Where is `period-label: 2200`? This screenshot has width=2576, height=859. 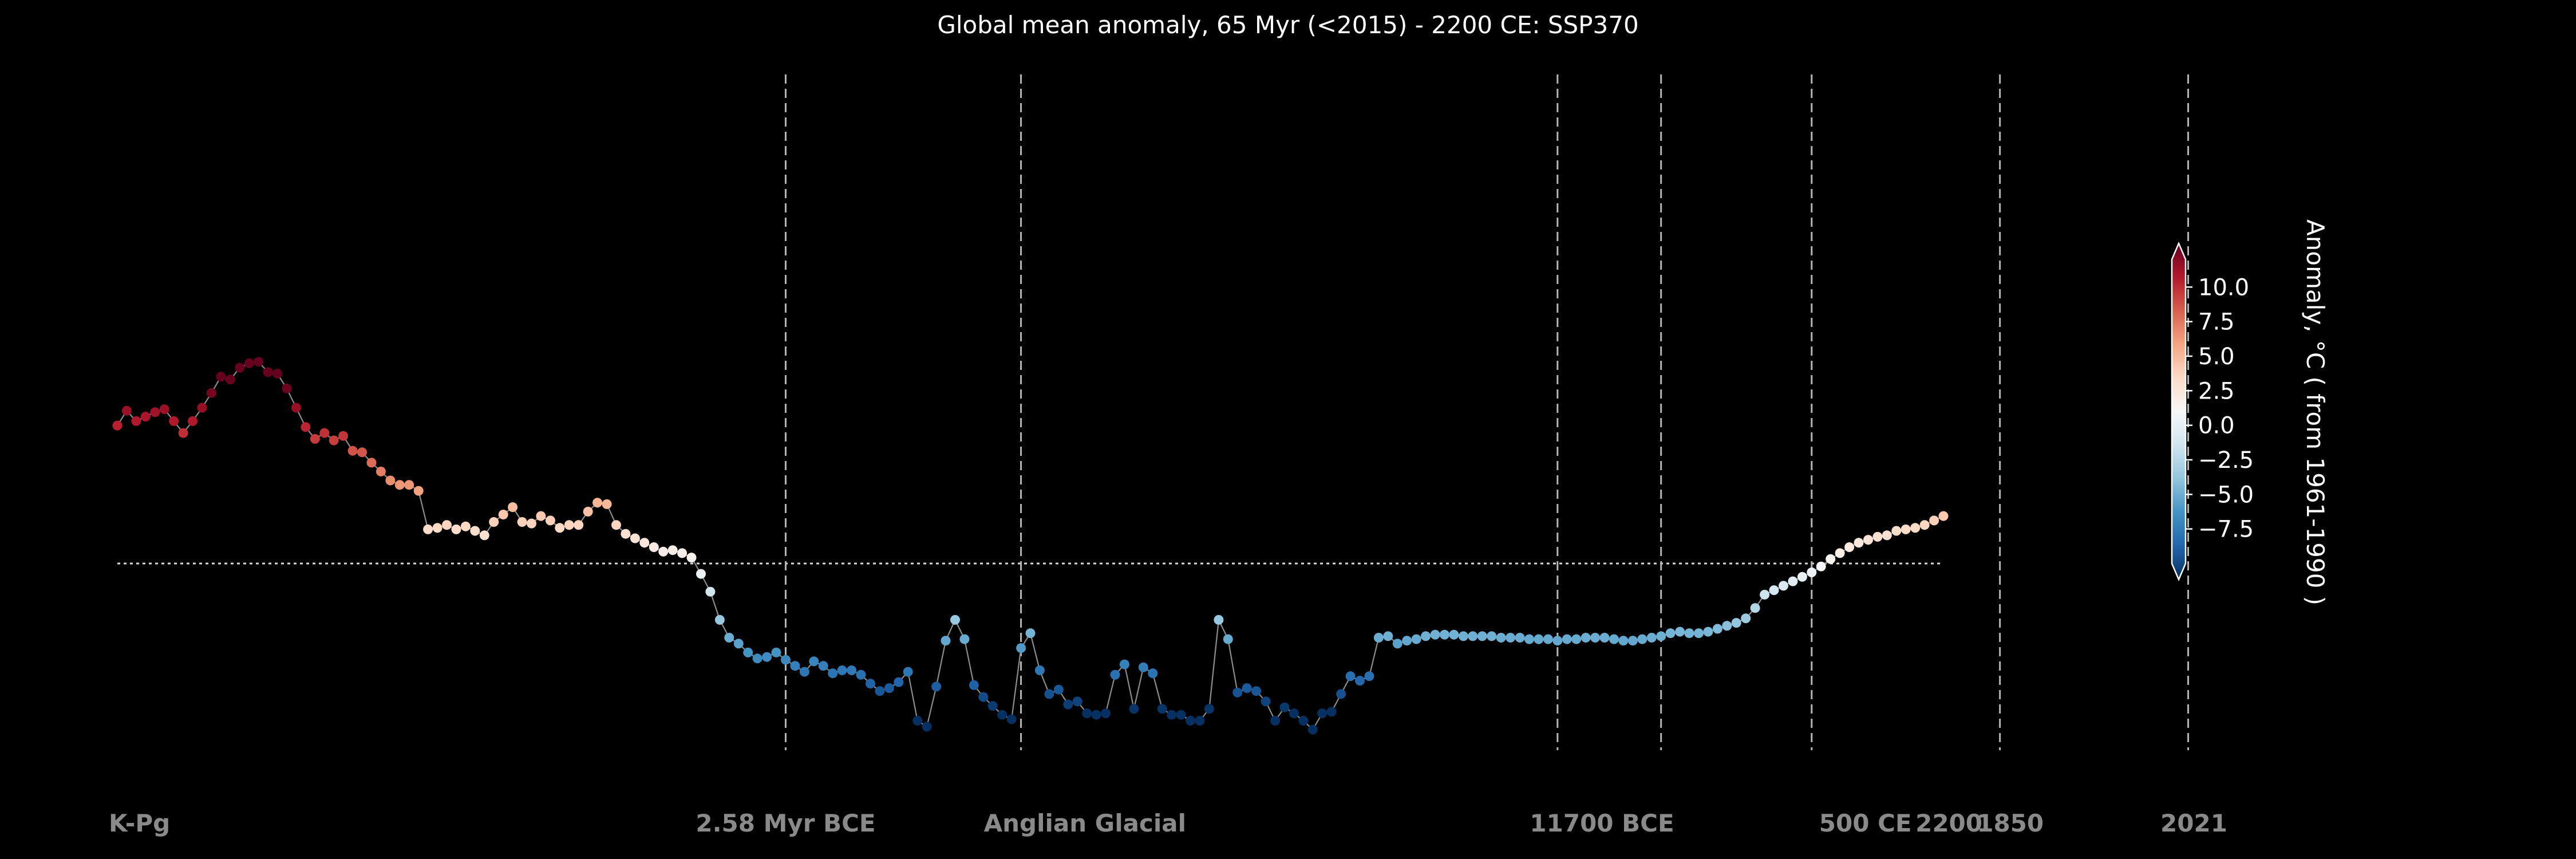
period-label: 2200 is located at coordinates (1948, 823).